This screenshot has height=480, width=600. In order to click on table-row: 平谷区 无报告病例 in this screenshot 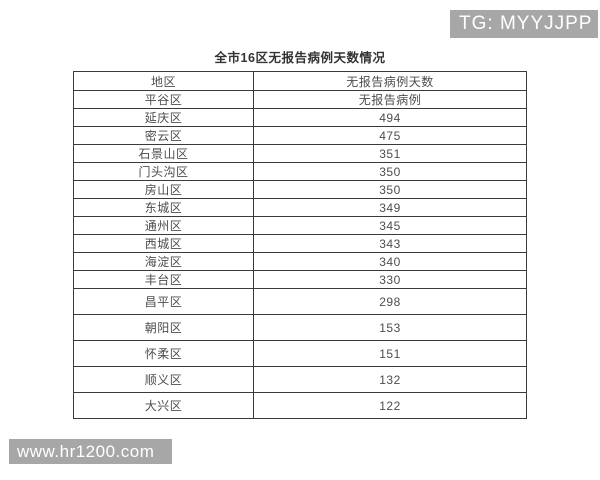, I will do `click(300, 99)`.